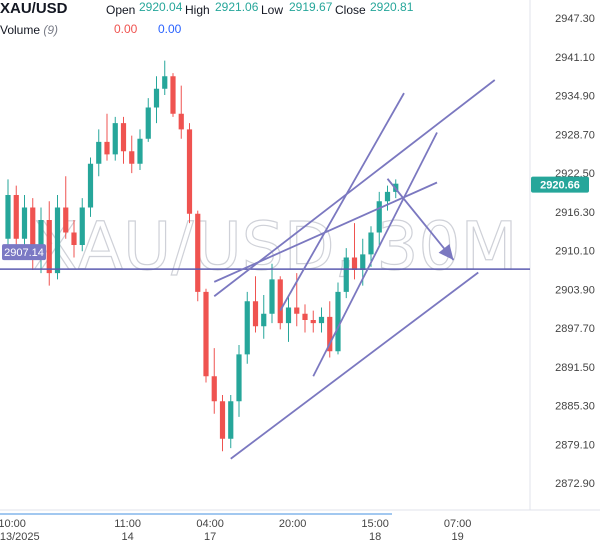  What do you see at coordinates (575, 135) in the screenshot?
I see `y-tick-label: 2928.70` at bounding box center [575, 135].